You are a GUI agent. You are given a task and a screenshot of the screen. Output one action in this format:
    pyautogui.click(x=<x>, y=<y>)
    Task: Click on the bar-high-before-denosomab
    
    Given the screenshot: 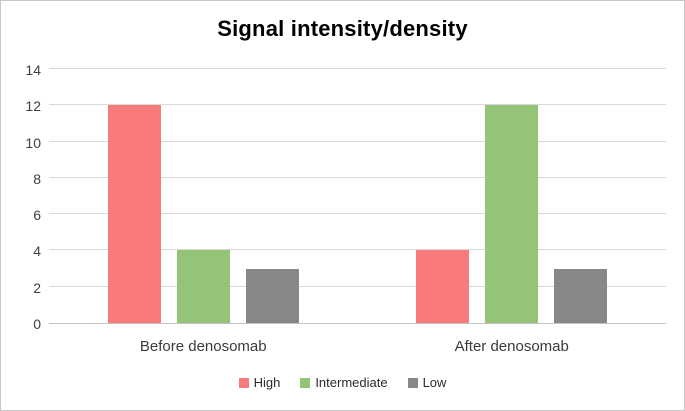 What is the action you would take?
    pyautogui.click(x=134, y=214)
    